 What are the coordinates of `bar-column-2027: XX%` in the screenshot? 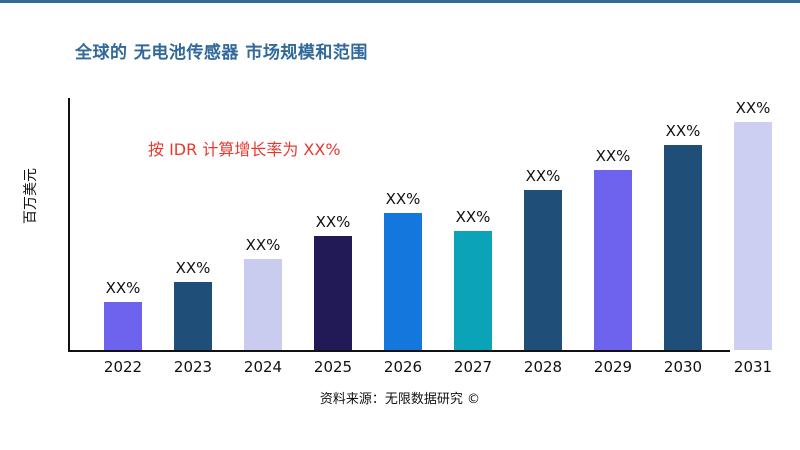 It's located at (473, 224).